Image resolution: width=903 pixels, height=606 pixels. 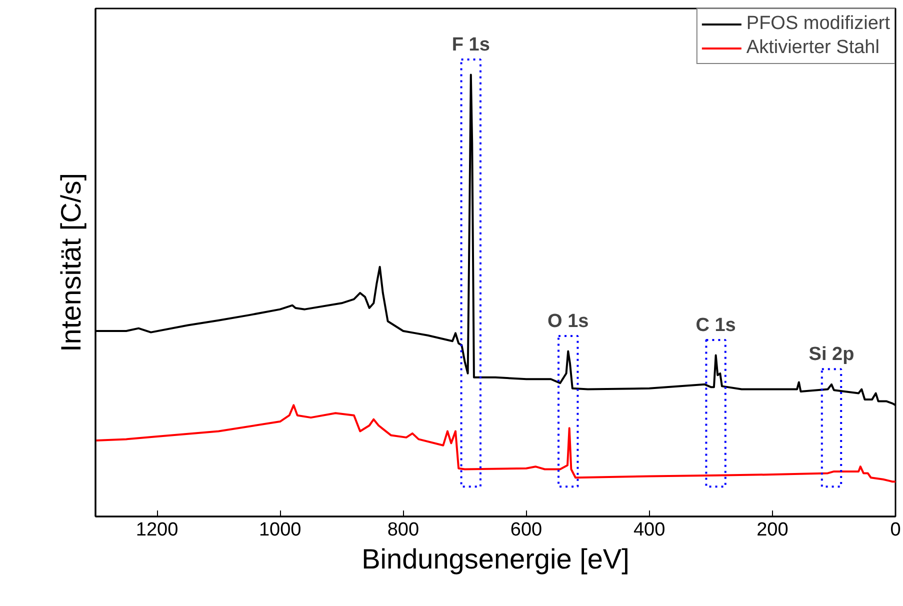 I want to click on x-axis-title: Bindungsenergie [eV], so click(x=496, y=559).